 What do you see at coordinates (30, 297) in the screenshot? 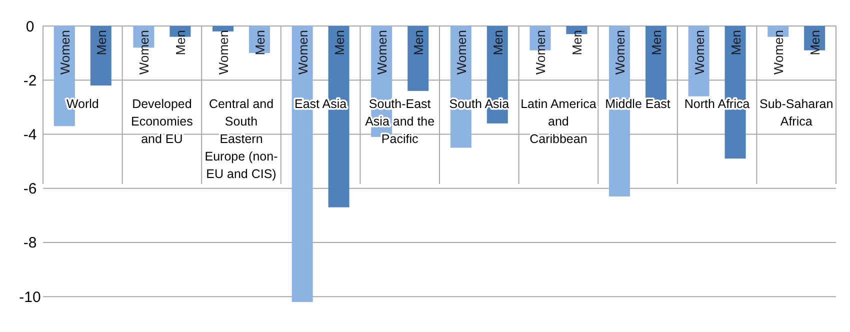
I see `y-tick-label: -10` at bounding box center [30, 297].